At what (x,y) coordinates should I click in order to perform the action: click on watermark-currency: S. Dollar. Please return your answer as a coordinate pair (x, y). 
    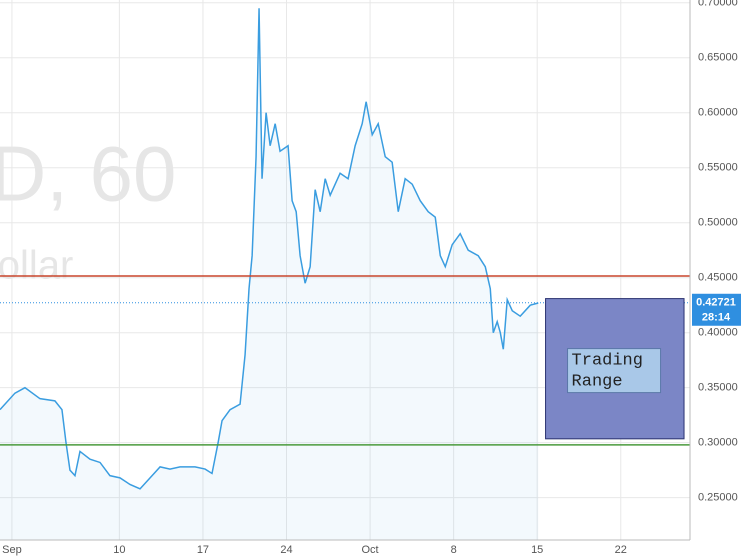
    Looking at the image, I should click on (36, 266).